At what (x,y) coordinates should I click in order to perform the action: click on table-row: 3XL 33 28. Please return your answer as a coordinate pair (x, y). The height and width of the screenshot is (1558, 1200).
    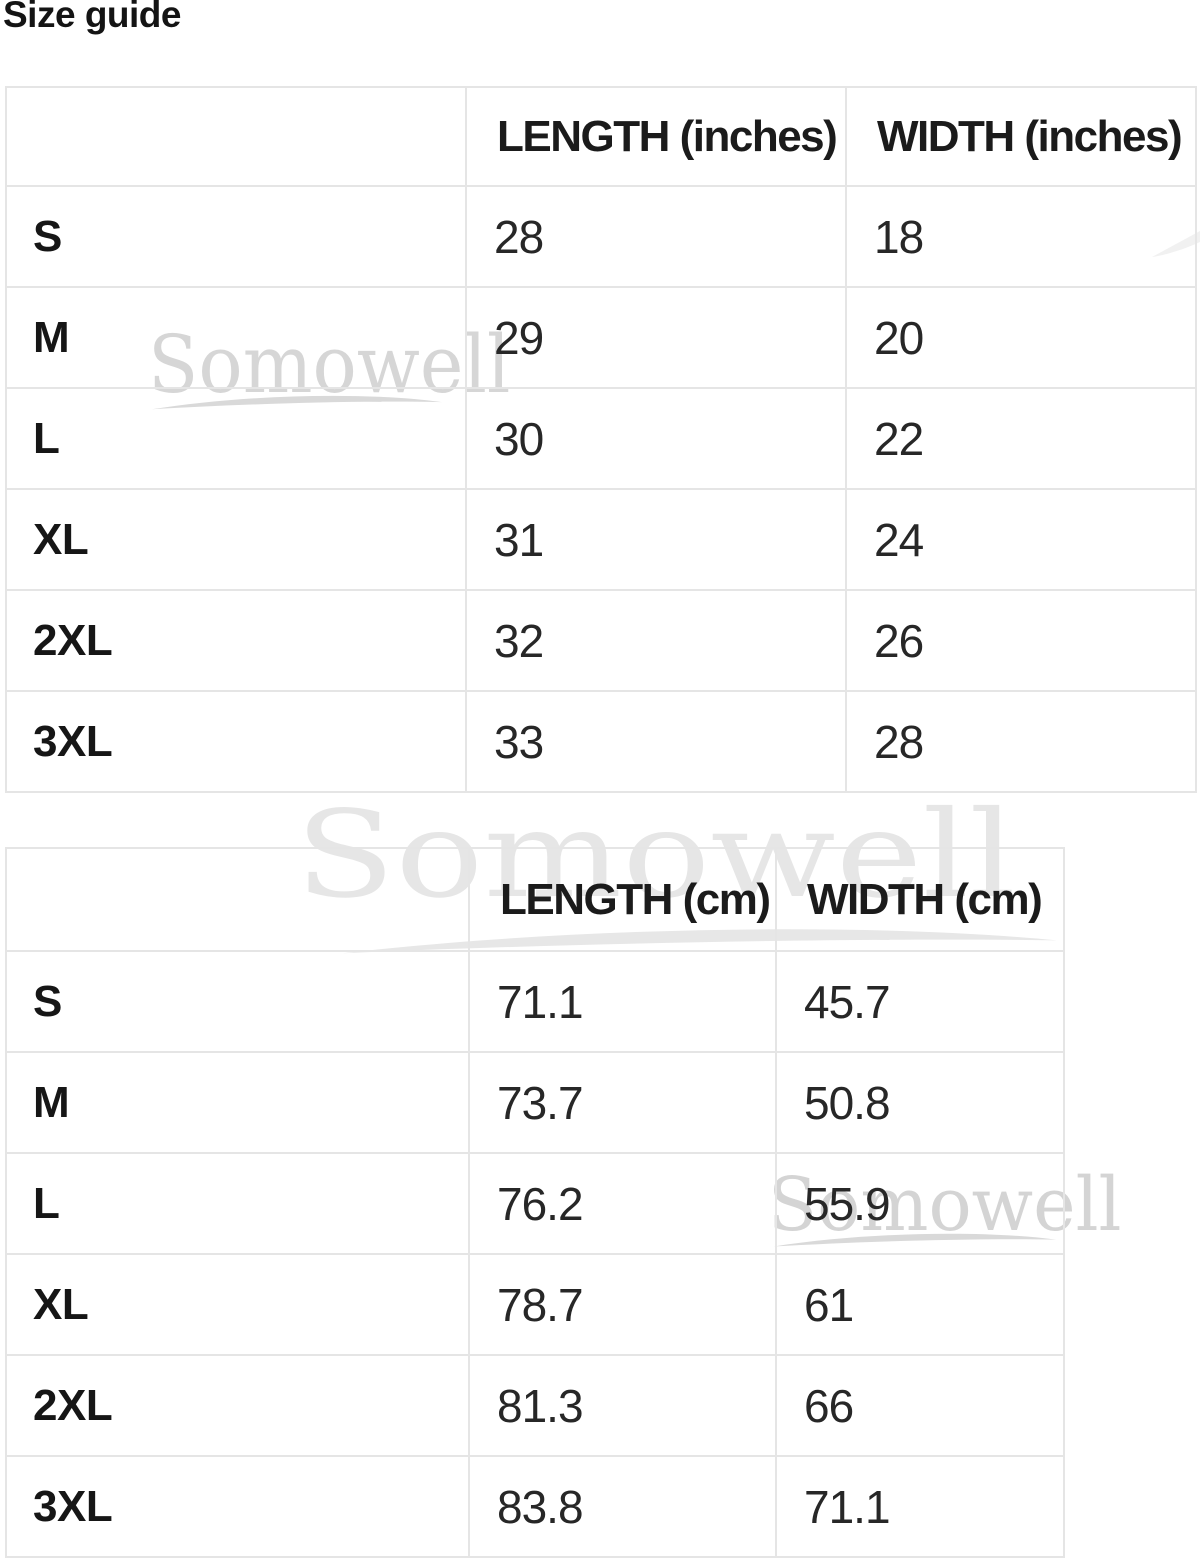
    Looking at the image, I should click on (601, 741).